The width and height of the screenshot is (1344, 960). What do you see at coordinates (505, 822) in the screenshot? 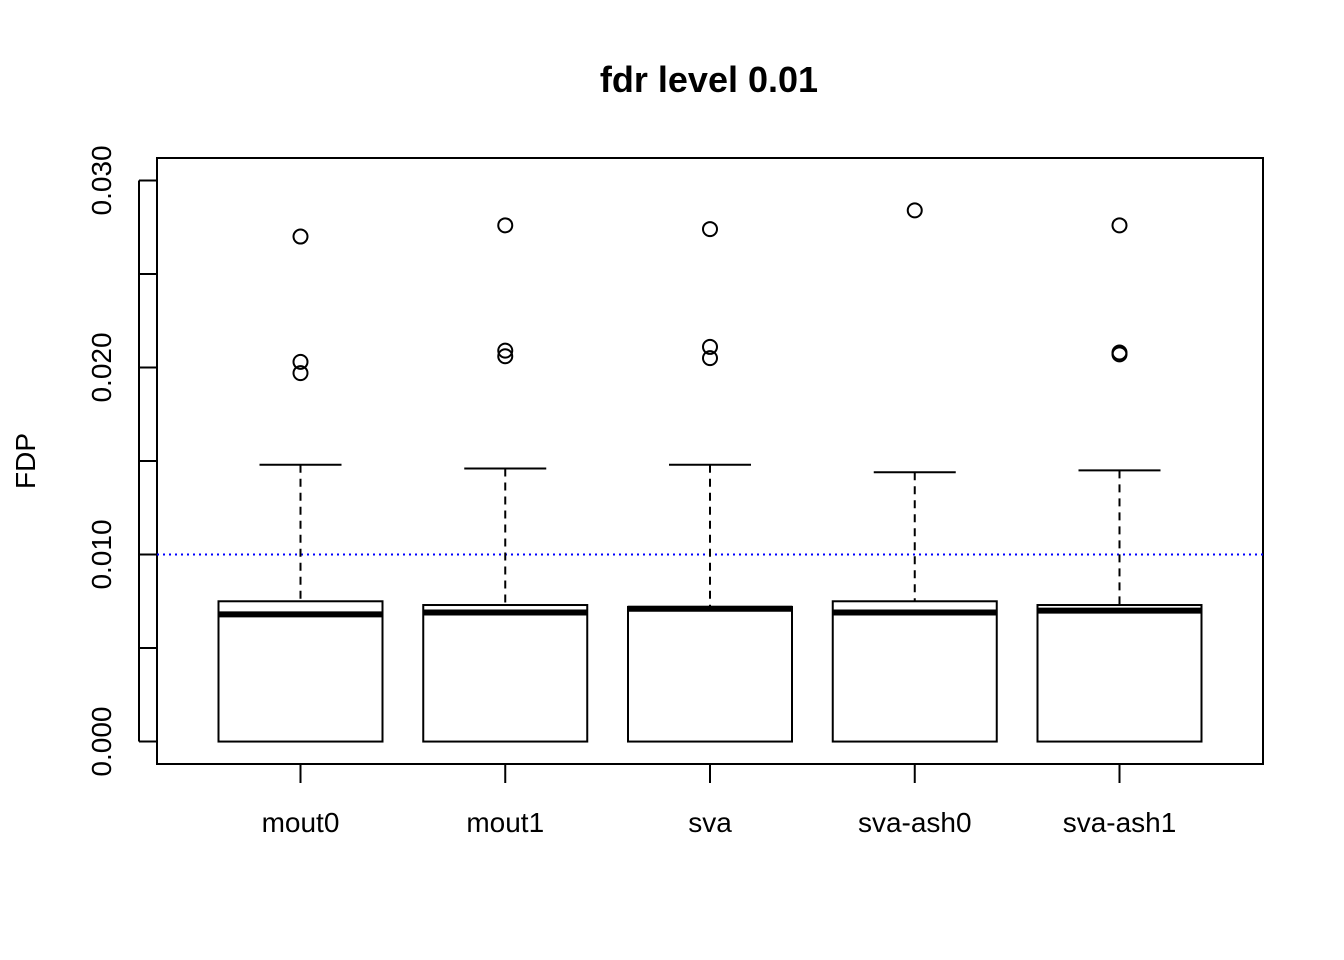
I see `x-tick-label: mout1` at bounding box center [505, 822].